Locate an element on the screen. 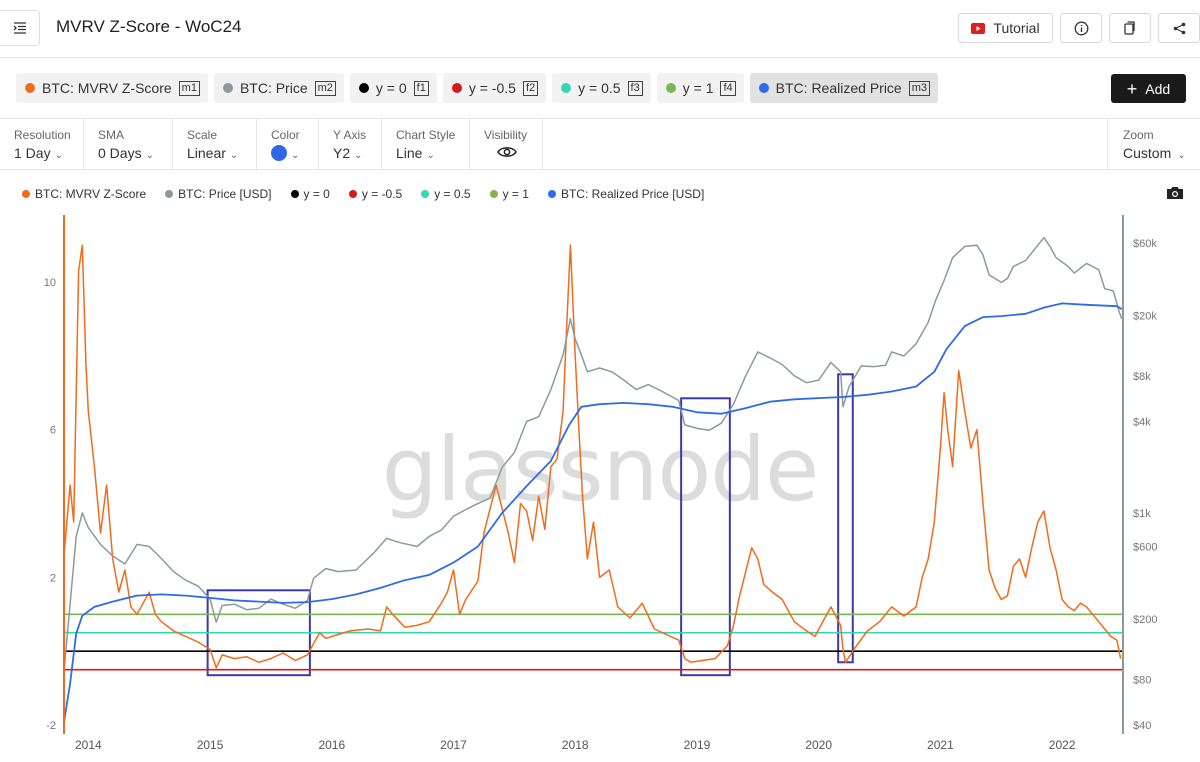  x-tick-label: 2014 is located at coordinates (88, 745).